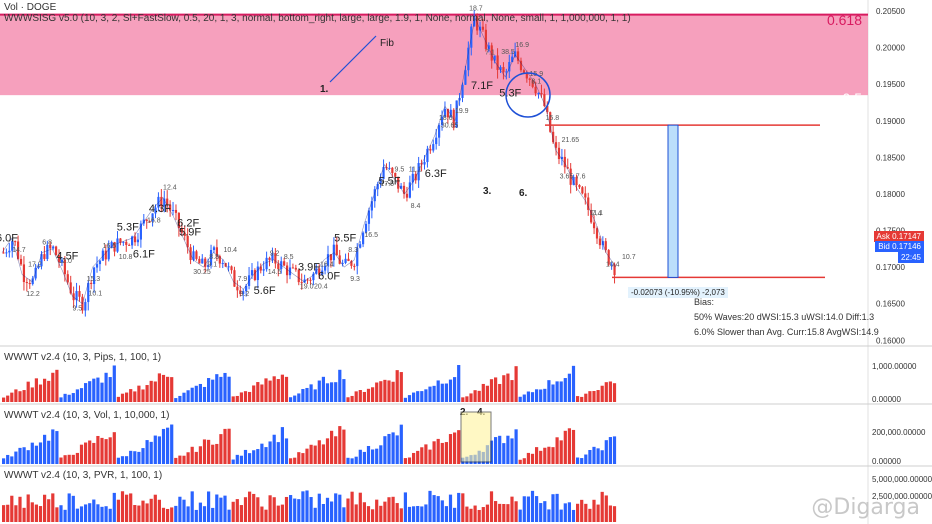 The height and width of the screenshot is (524, 932). Describe the element at coordinates (890, 84) in the screenshot. I see `price-tick-label: 0.19500` at that location.